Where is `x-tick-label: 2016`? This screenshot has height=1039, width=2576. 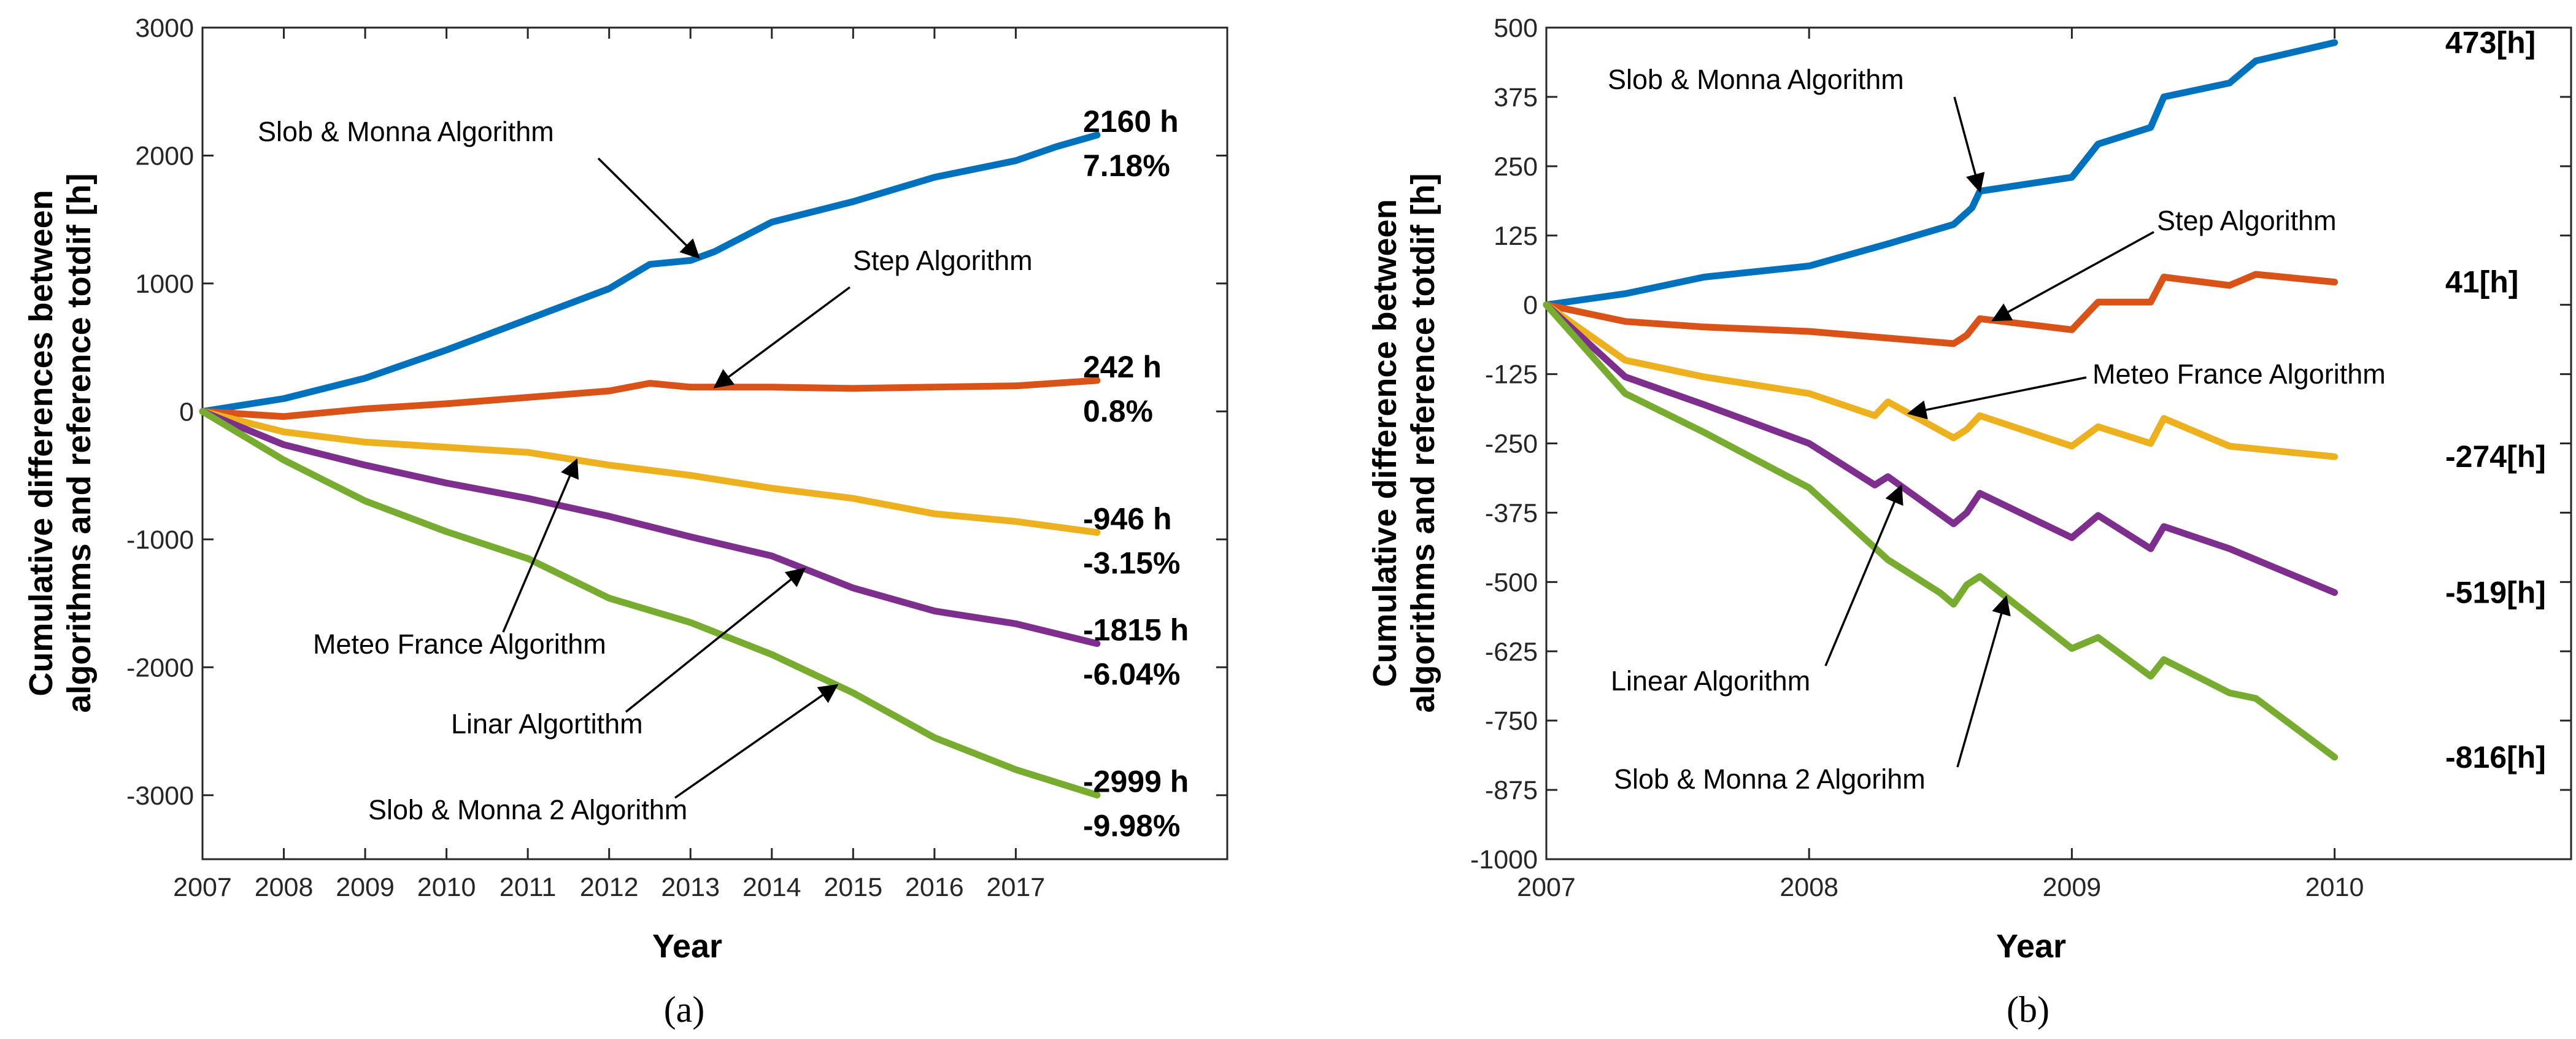 x-tick-label: 2016 is located at coordinates (934, 887).